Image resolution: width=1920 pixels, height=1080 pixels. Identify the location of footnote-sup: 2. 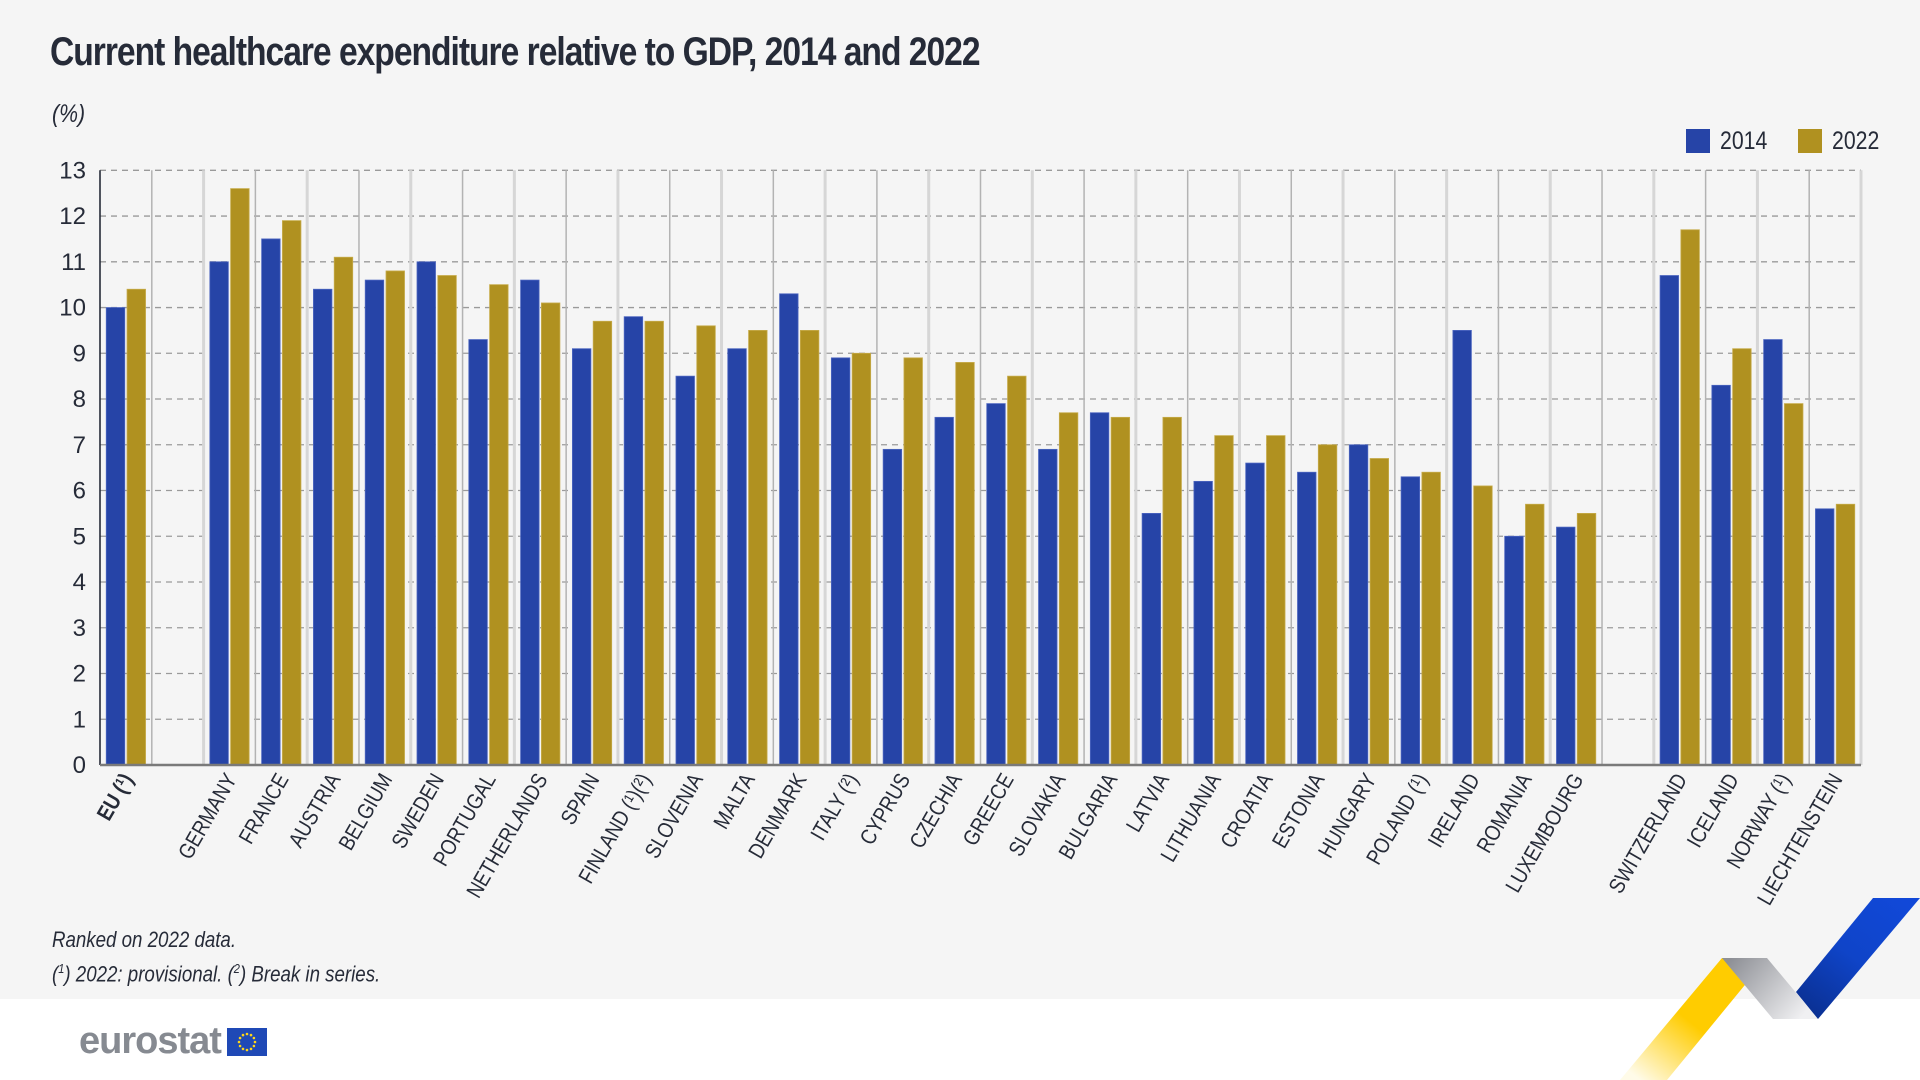
(236, 968).